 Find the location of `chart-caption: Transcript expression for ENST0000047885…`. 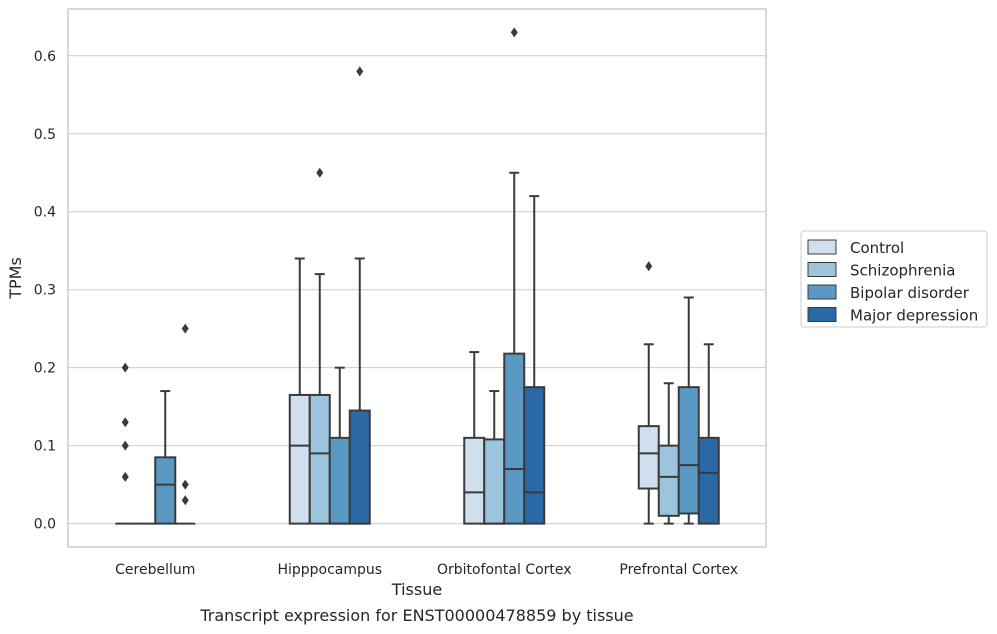

chart-caption: Transcript expression for ENST0000047885… is located at coordinates (417, 615).